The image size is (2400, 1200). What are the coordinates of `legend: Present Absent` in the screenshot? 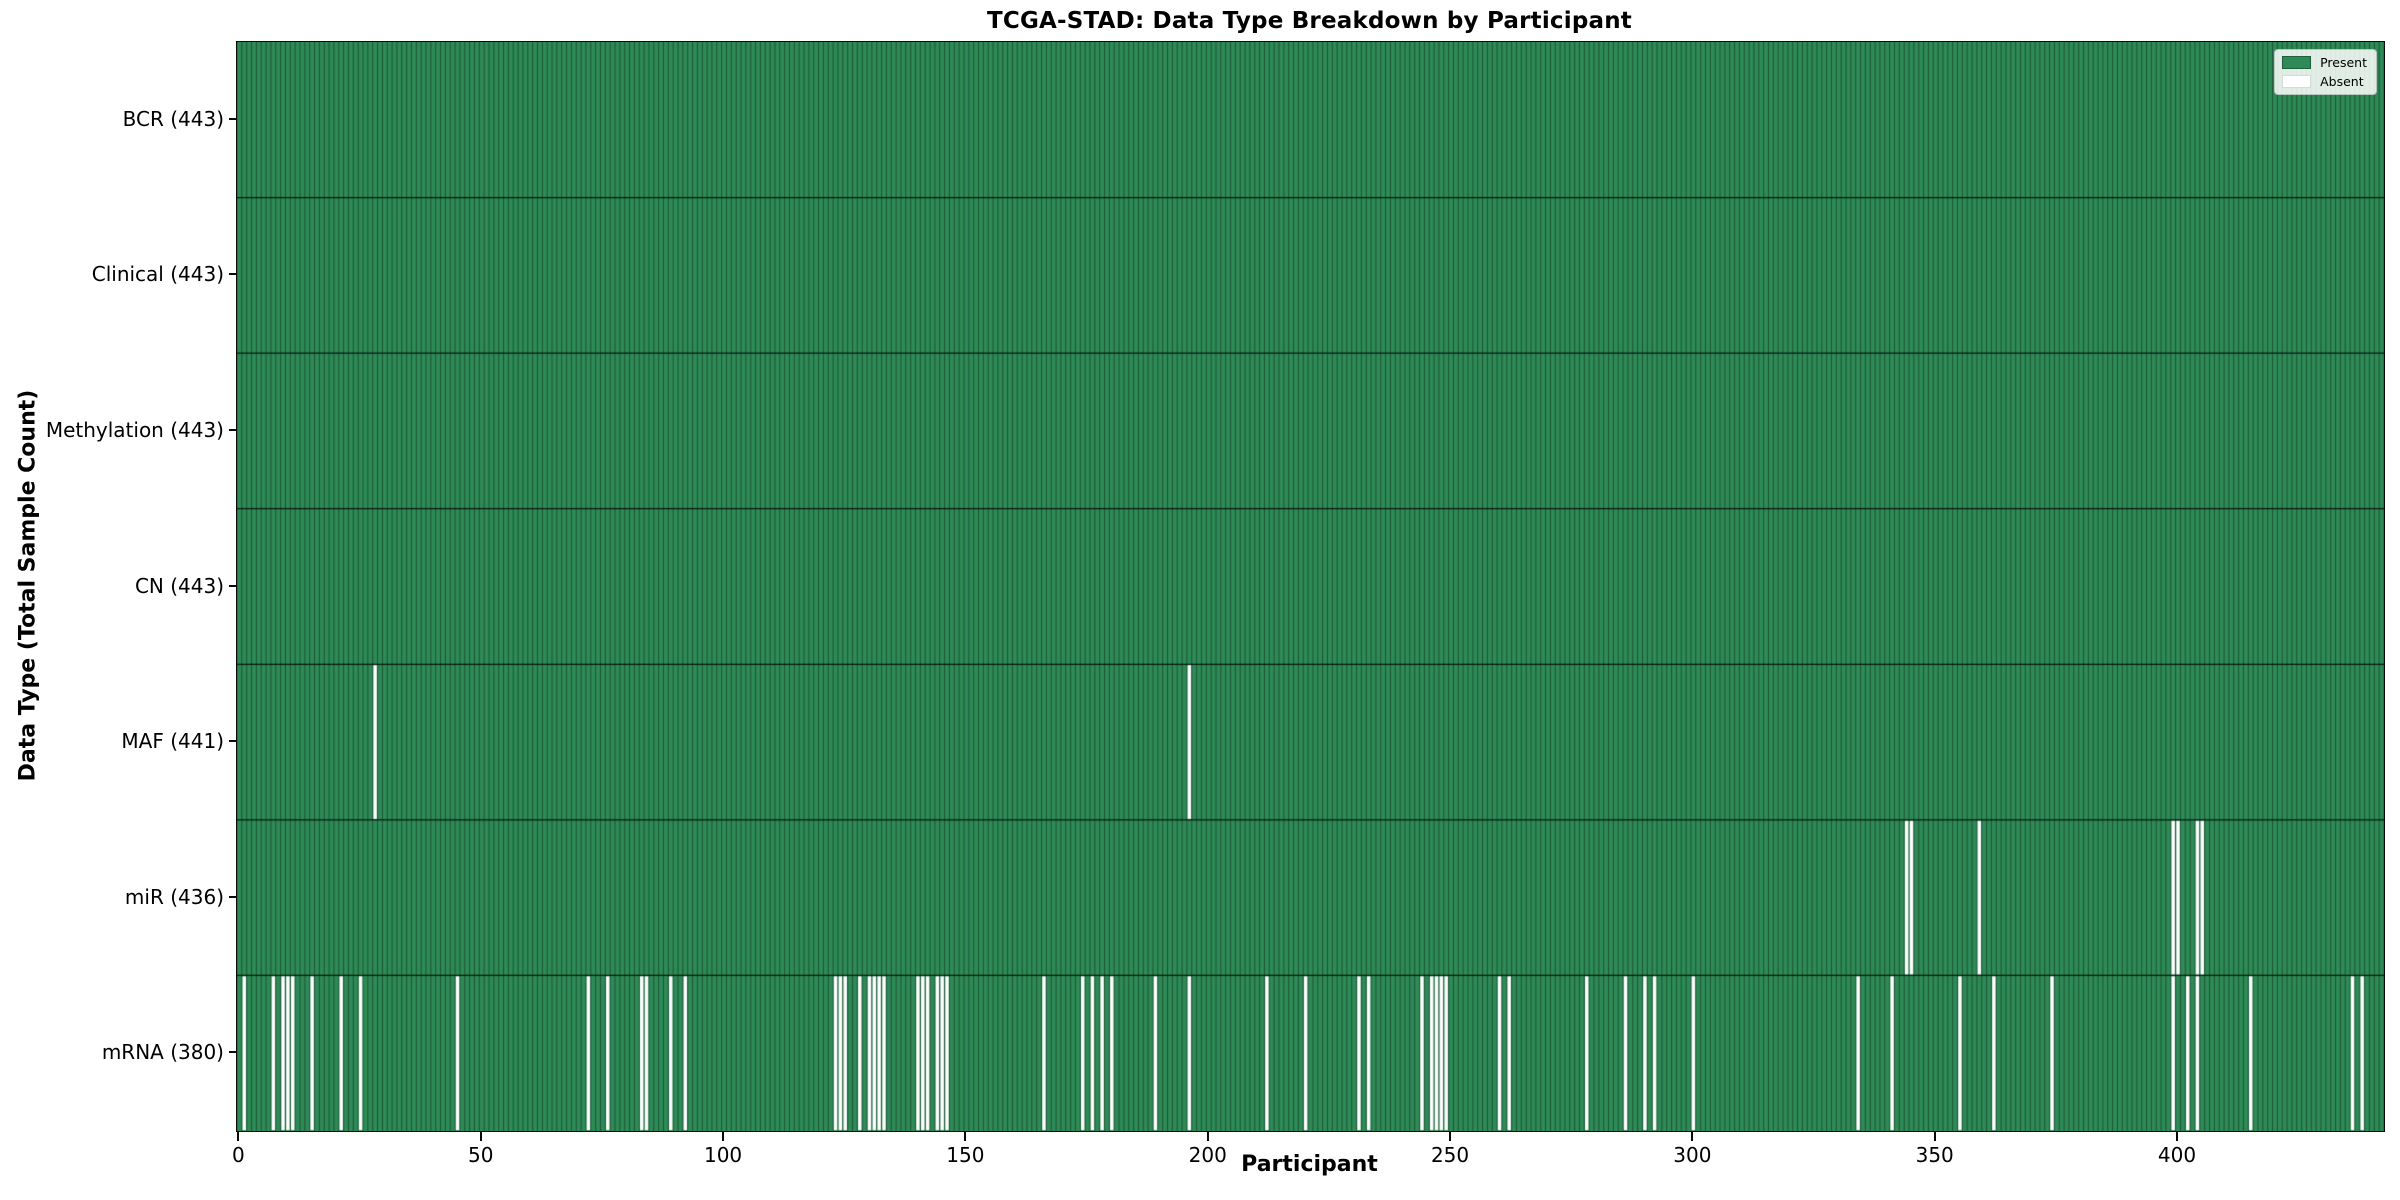 It's located at (2325, 72).